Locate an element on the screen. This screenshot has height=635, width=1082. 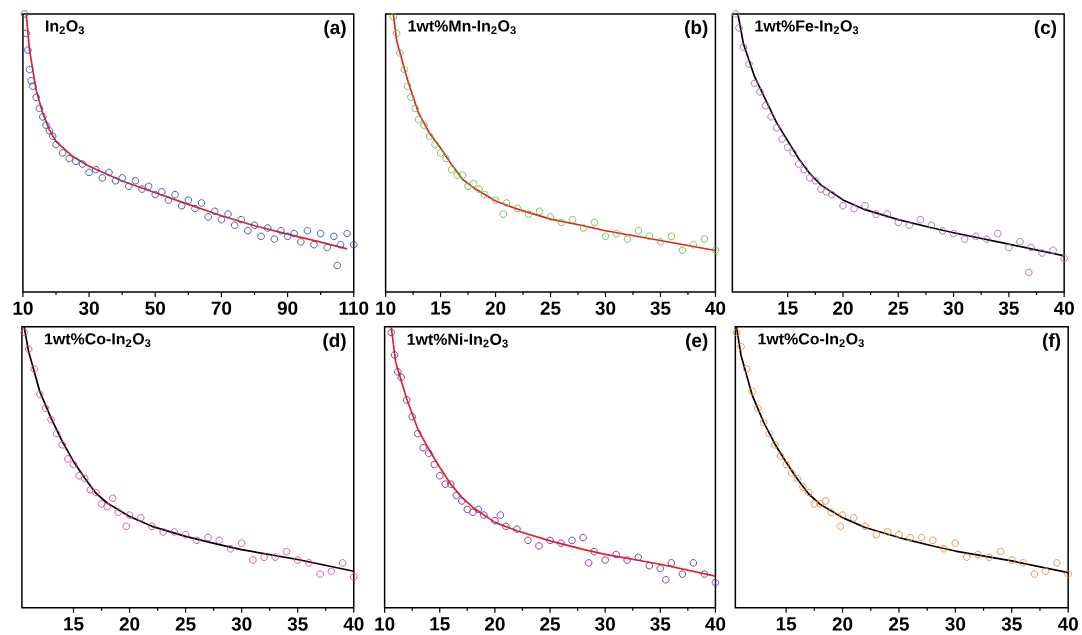
x-tick-label: 50 is located at coordinates (155, 308).